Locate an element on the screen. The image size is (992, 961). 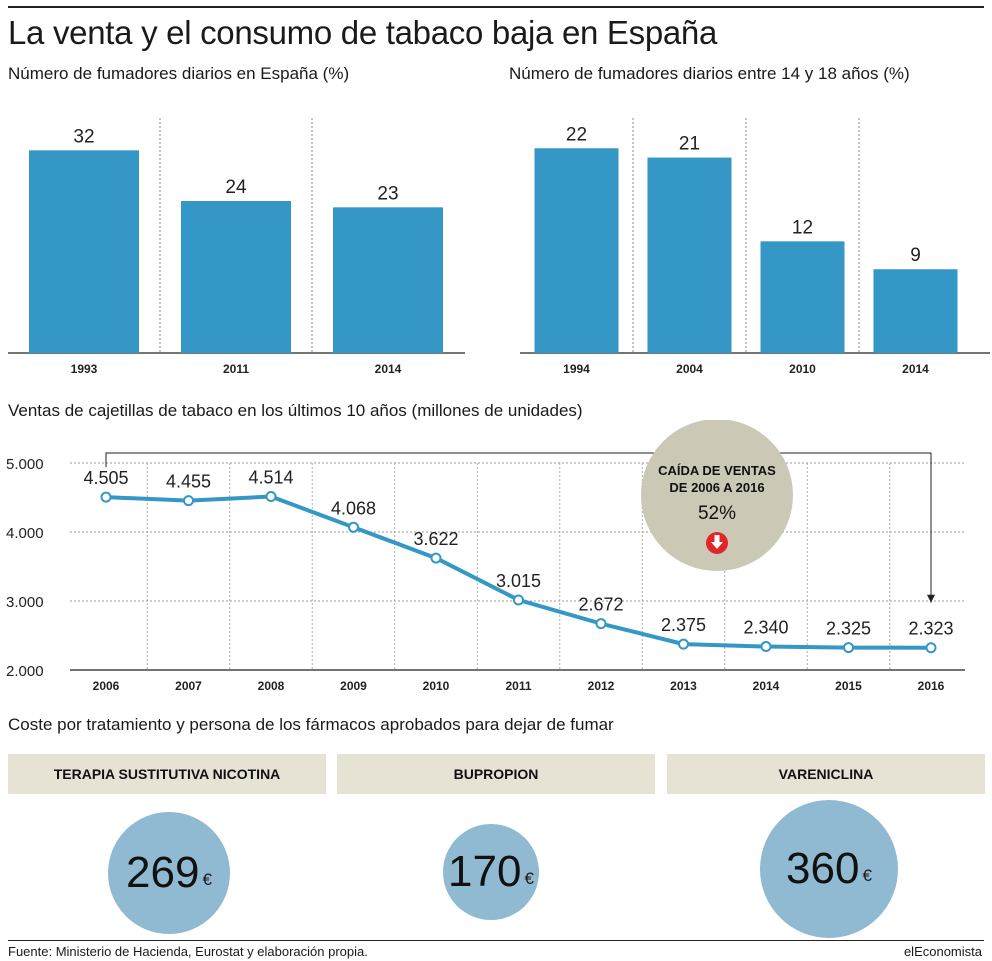
chart1-bar-chart: 32 1993 24 2011 23 2014 is located at coordinates (236, 247).